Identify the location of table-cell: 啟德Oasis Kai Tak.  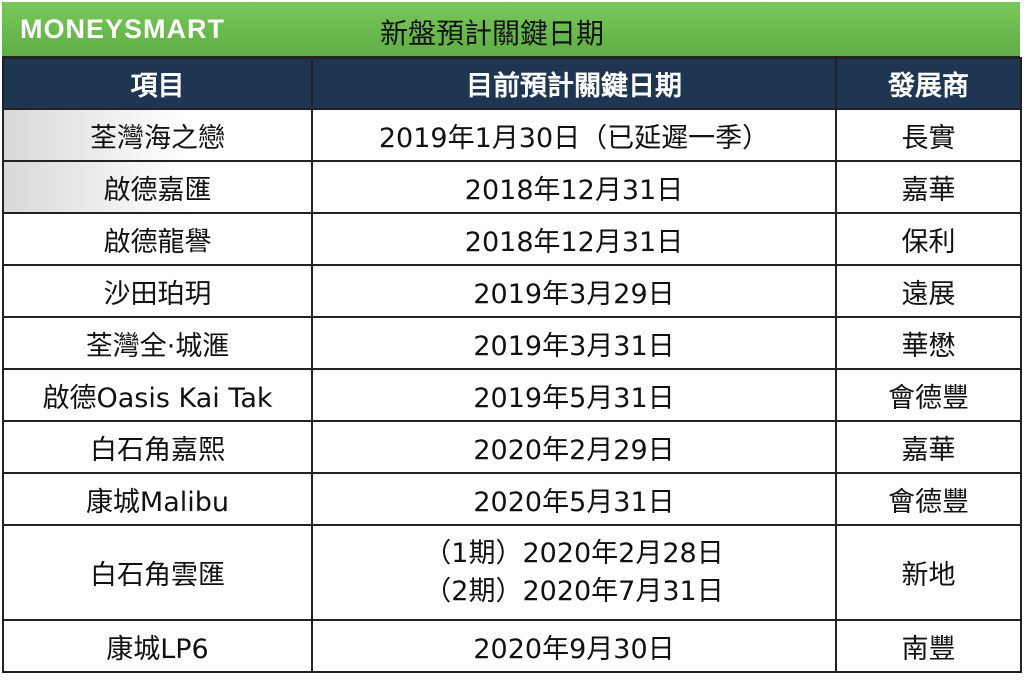
(157, 395).